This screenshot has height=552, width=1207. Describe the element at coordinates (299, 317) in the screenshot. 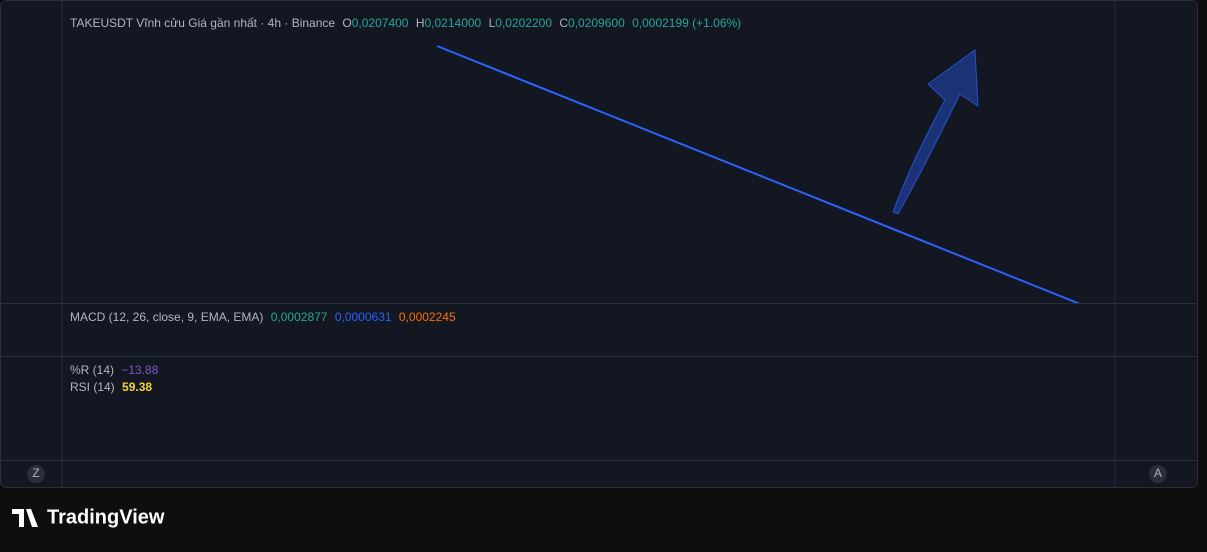

I see `macd-legend-value: 0,0002877` at that location.